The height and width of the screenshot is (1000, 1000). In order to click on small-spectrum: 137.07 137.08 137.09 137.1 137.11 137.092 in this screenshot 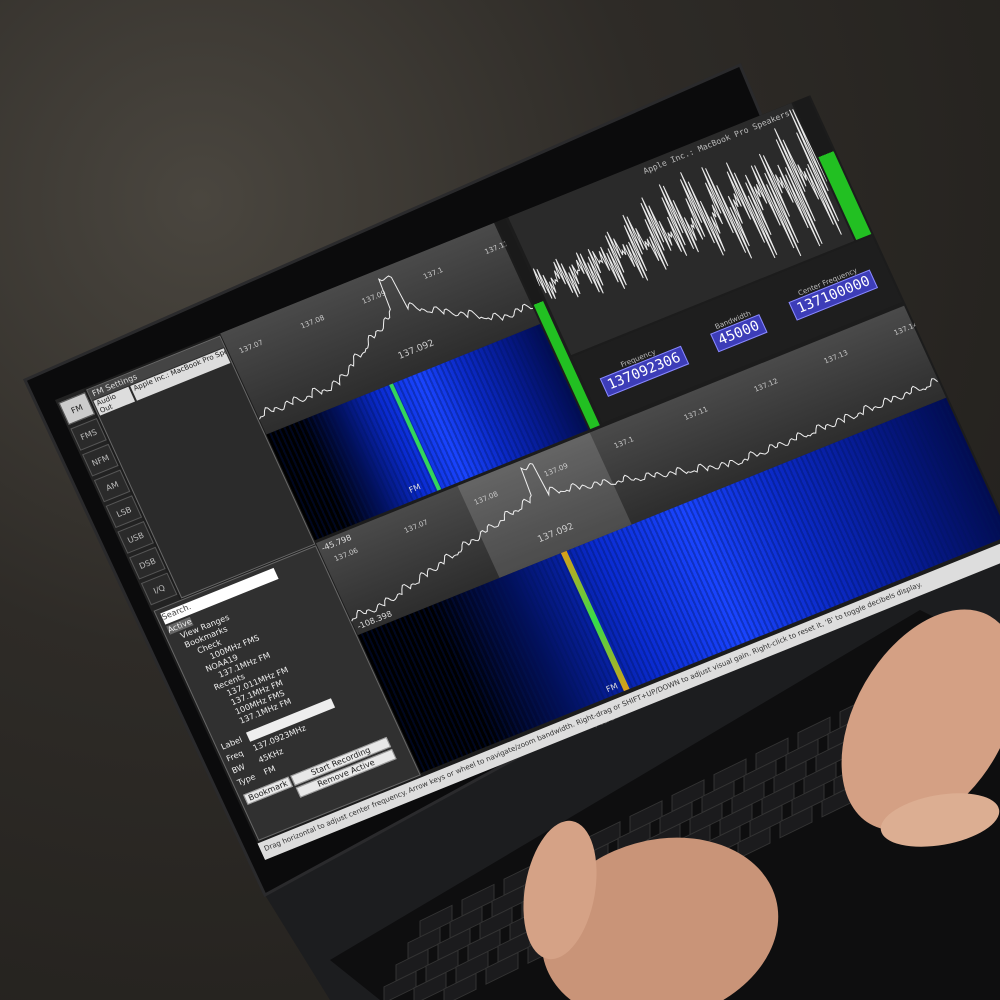, I will do `click(380, 328)`.